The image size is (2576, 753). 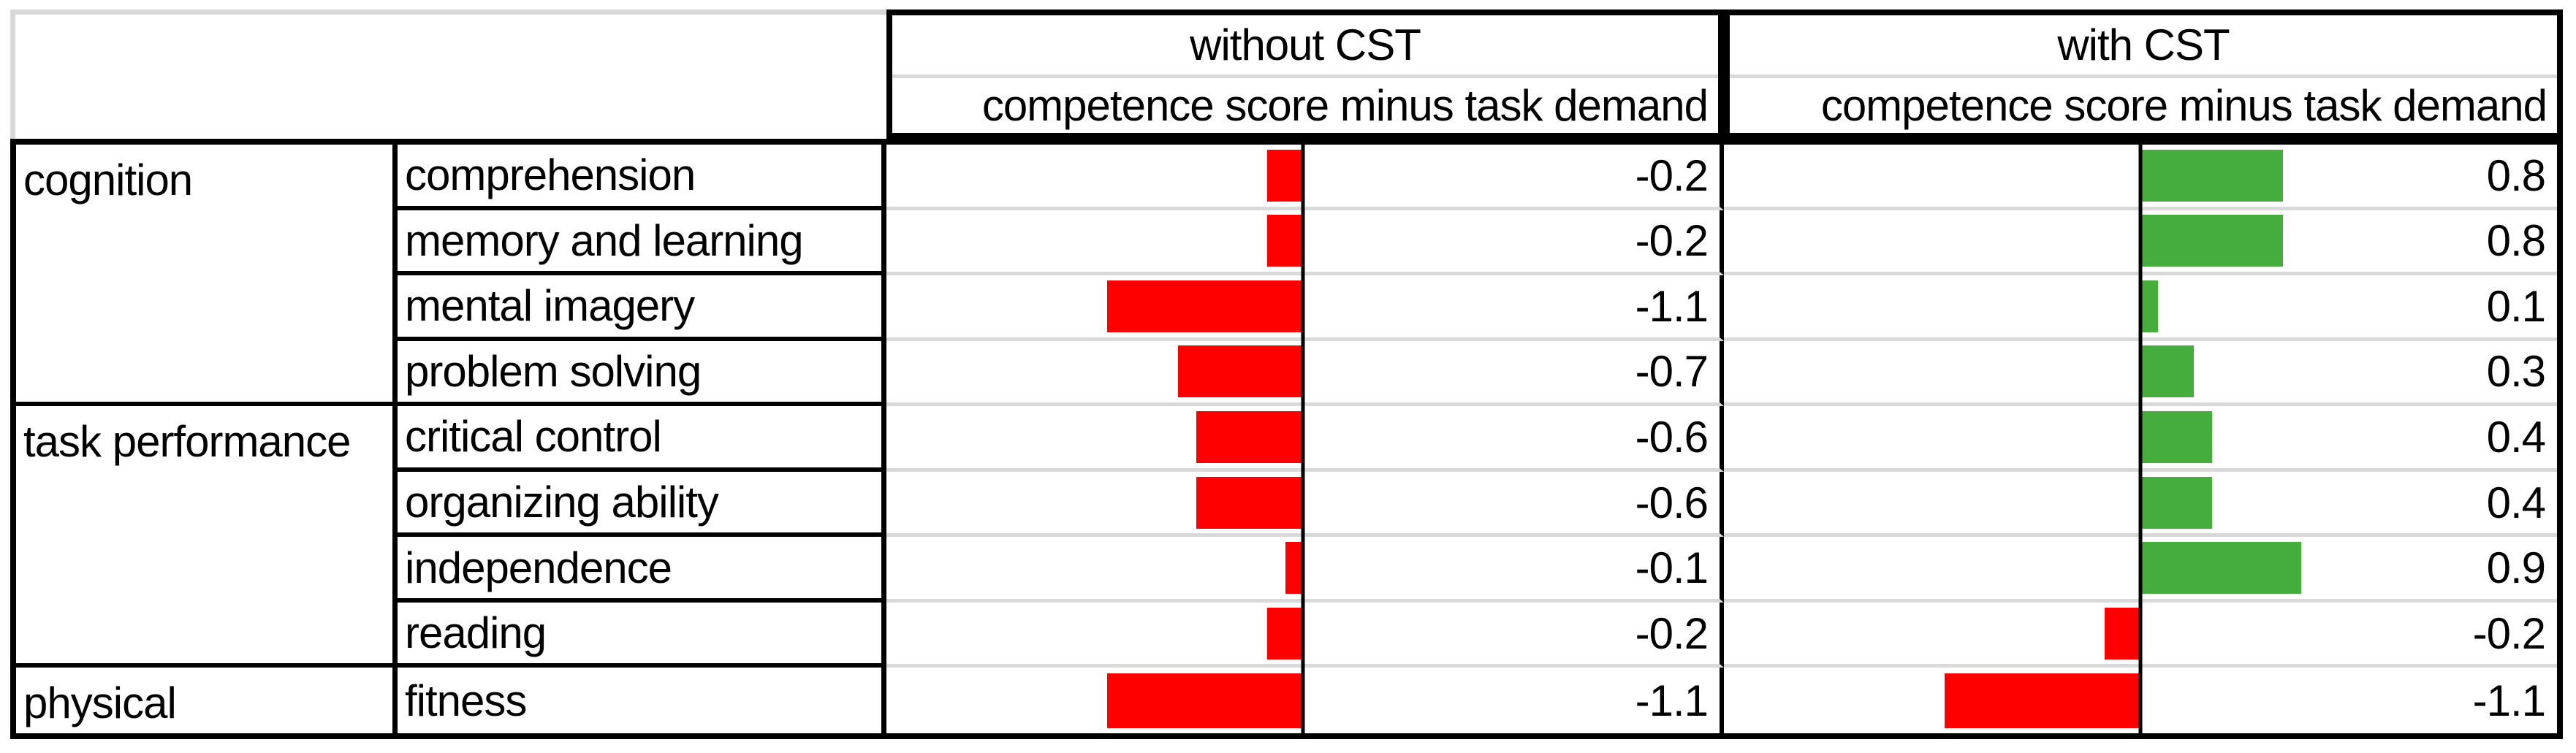 I want to click on bar-cell-with-cst-mental-imagery: 0.1, so click(x=2140, y=308).